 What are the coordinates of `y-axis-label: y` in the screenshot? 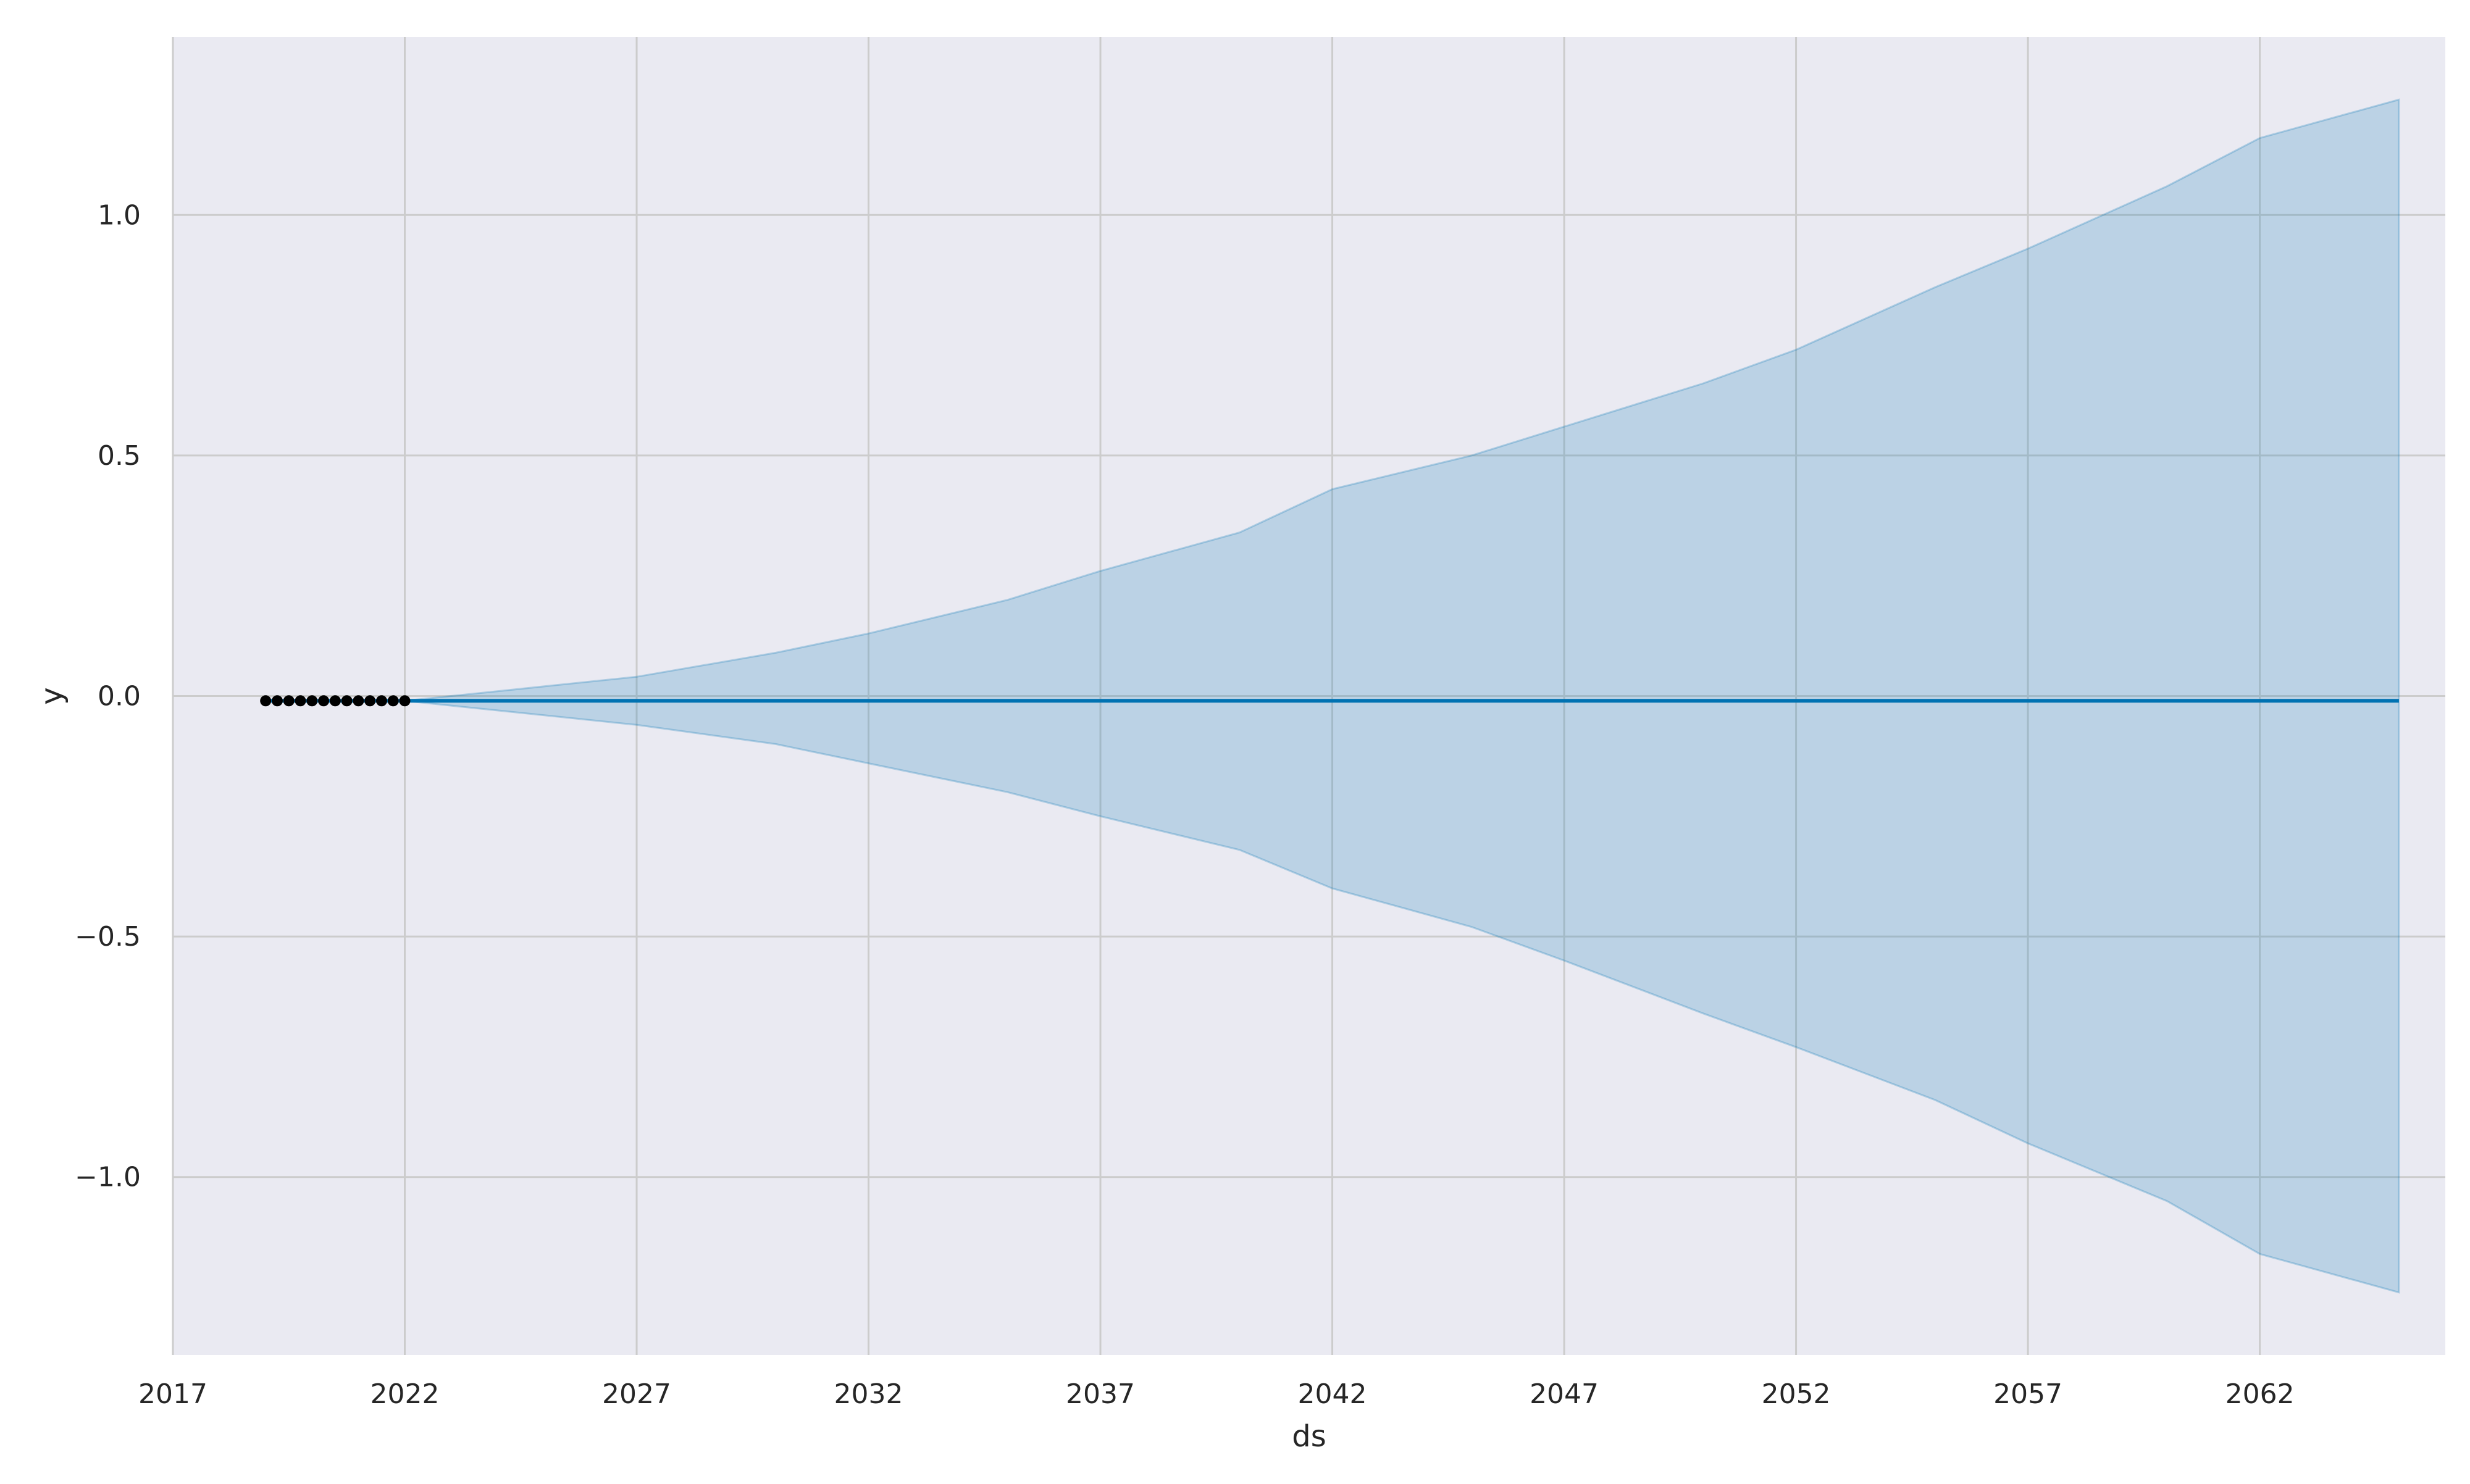 It's located at (52, 695).